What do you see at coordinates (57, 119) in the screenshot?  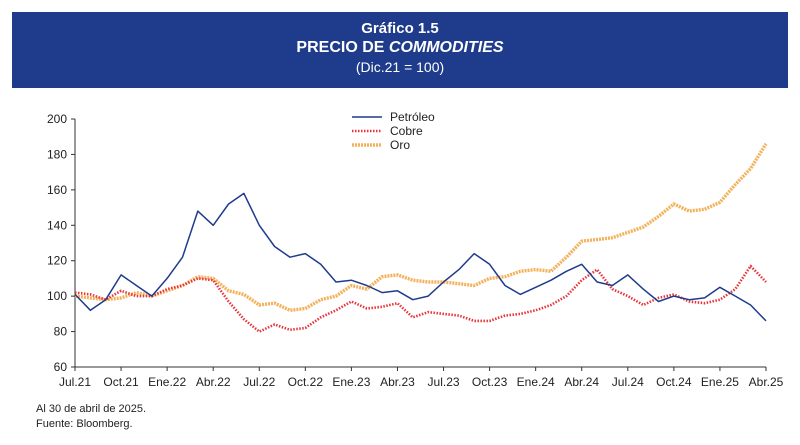 I see `y-tick-label: 200` at bounding box center [57, 119].